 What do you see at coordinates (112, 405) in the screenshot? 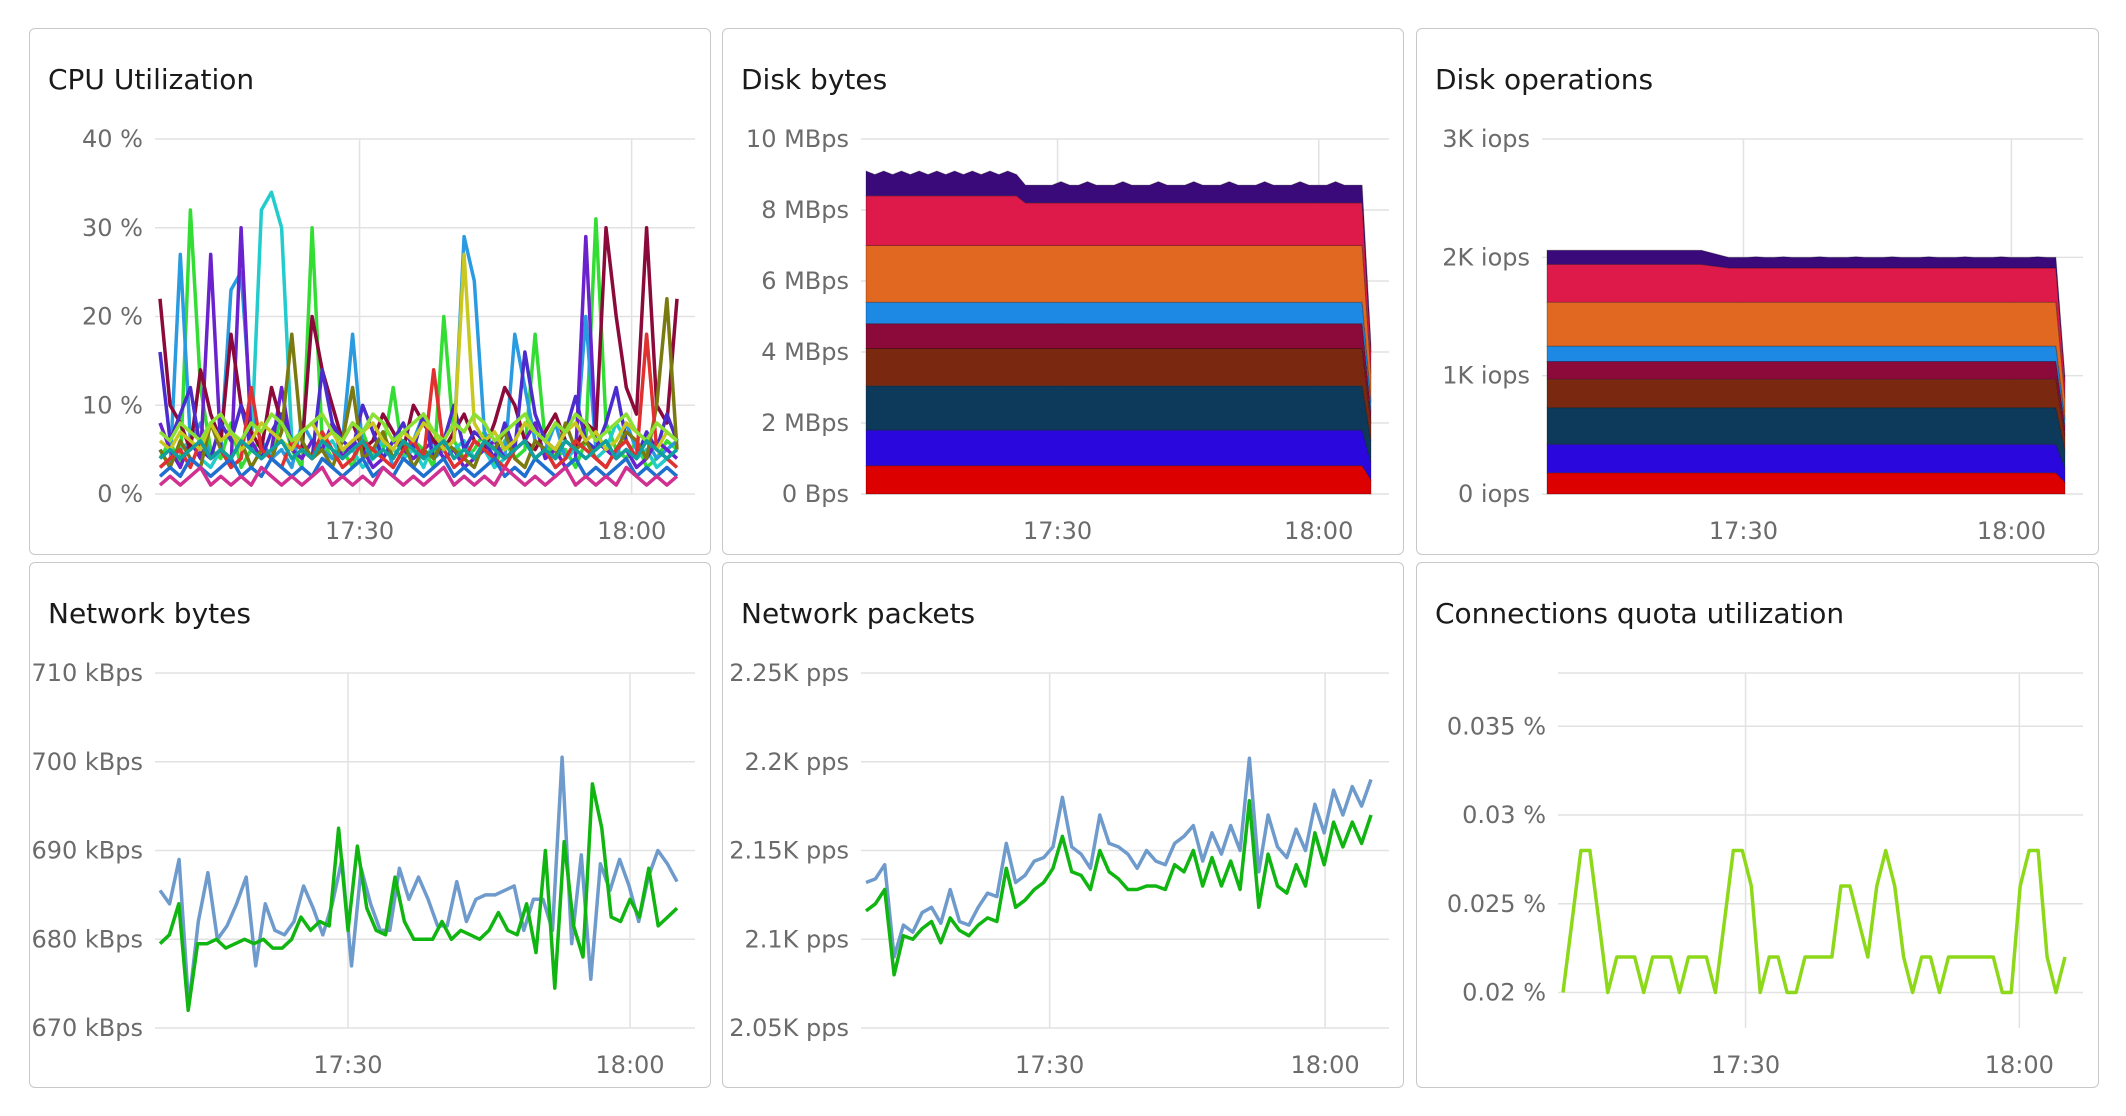
I see `y-tick-label: 10 %` at bounding box center [112, 405].